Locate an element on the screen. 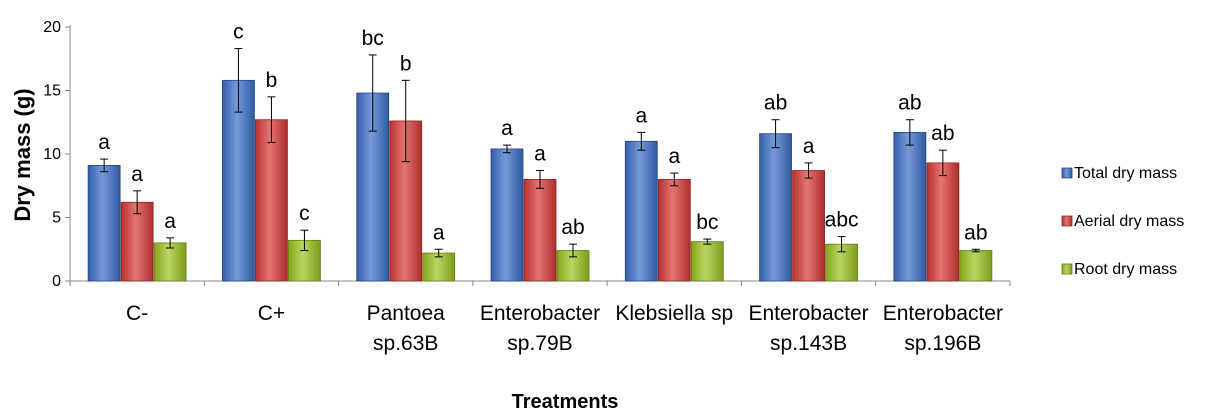  y-tick-label: 15 is located at coordinates (52, 91).